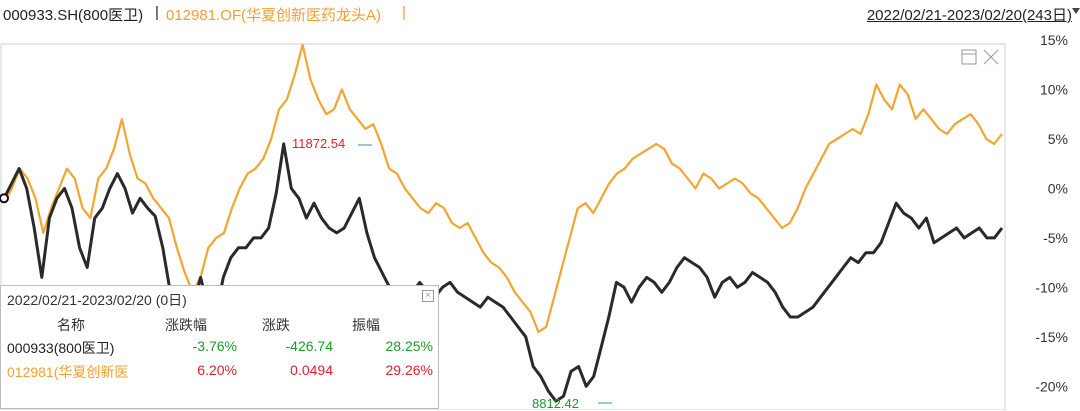  What do you see at coordinates (97, 300) in the screenshot?
I see `legend-title: 2022/02/21-2023/02/20 (0日)` at bounding box center [97, 300].